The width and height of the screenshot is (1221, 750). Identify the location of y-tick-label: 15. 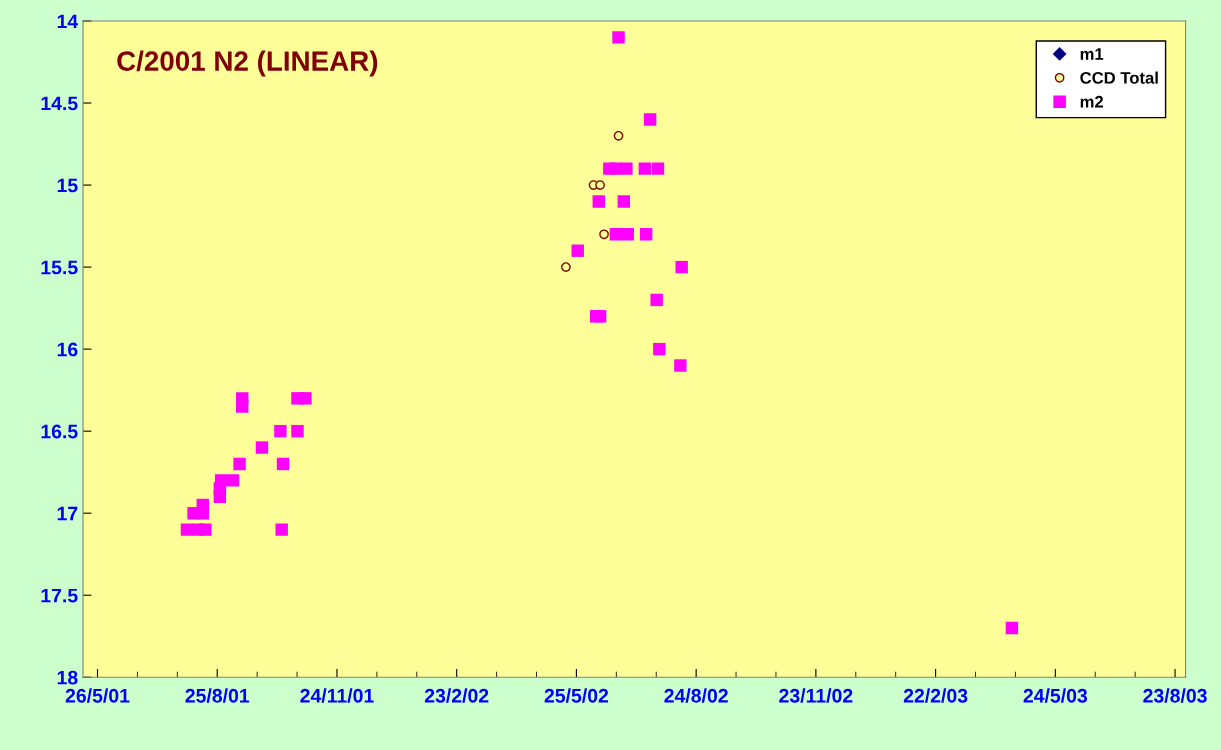
(67, 185).